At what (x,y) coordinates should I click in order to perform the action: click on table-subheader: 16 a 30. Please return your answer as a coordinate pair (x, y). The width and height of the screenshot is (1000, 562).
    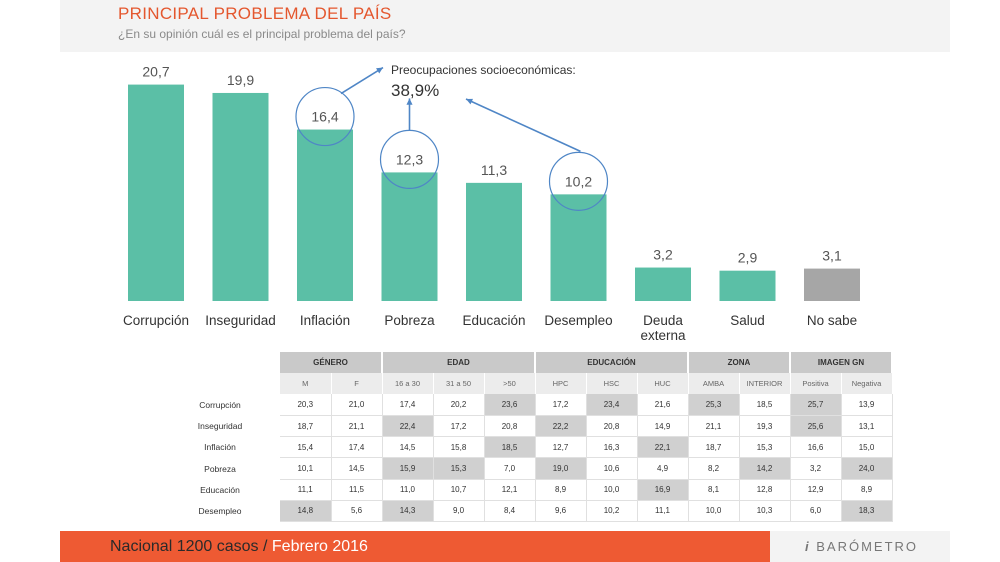
    Looking at the image, I should click on (408, 384).